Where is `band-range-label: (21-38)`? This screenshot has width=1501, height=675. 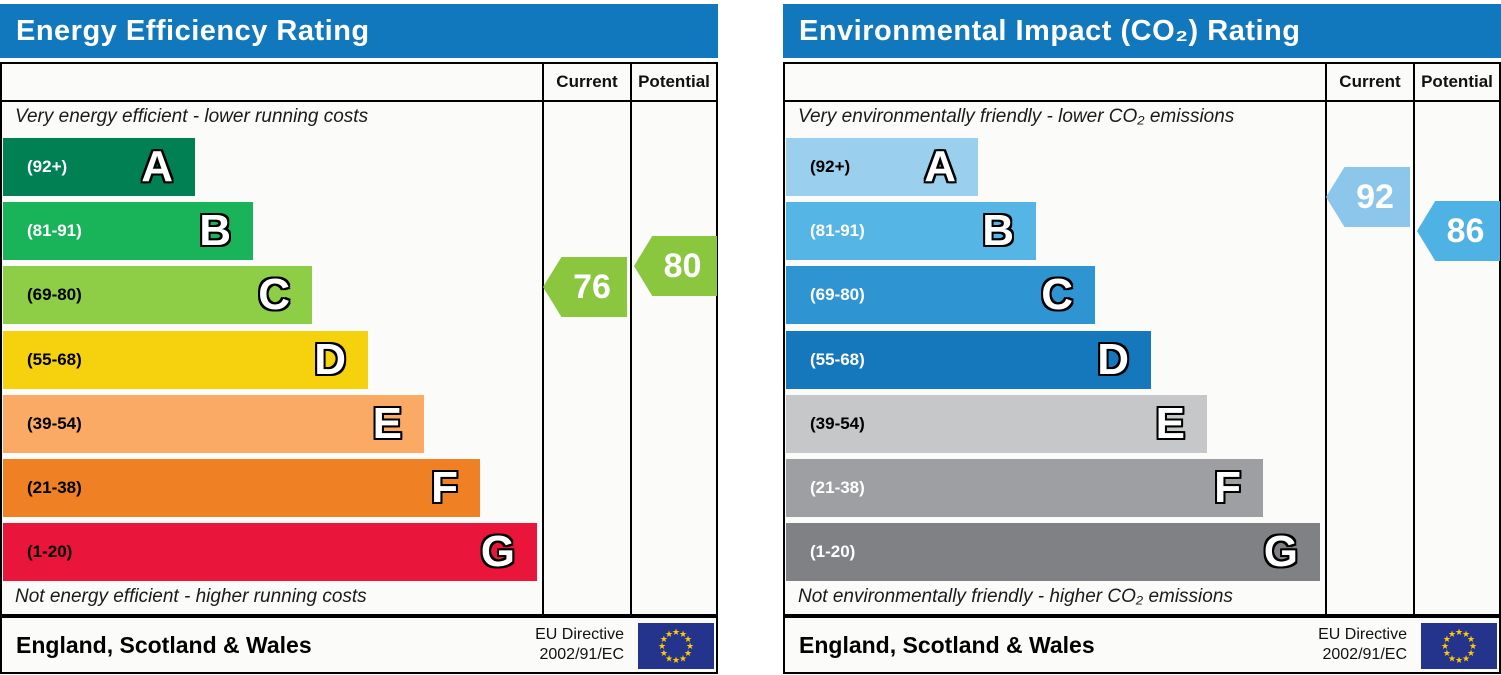
band-range-label: (21-38) is located at coordinates (54, 487).